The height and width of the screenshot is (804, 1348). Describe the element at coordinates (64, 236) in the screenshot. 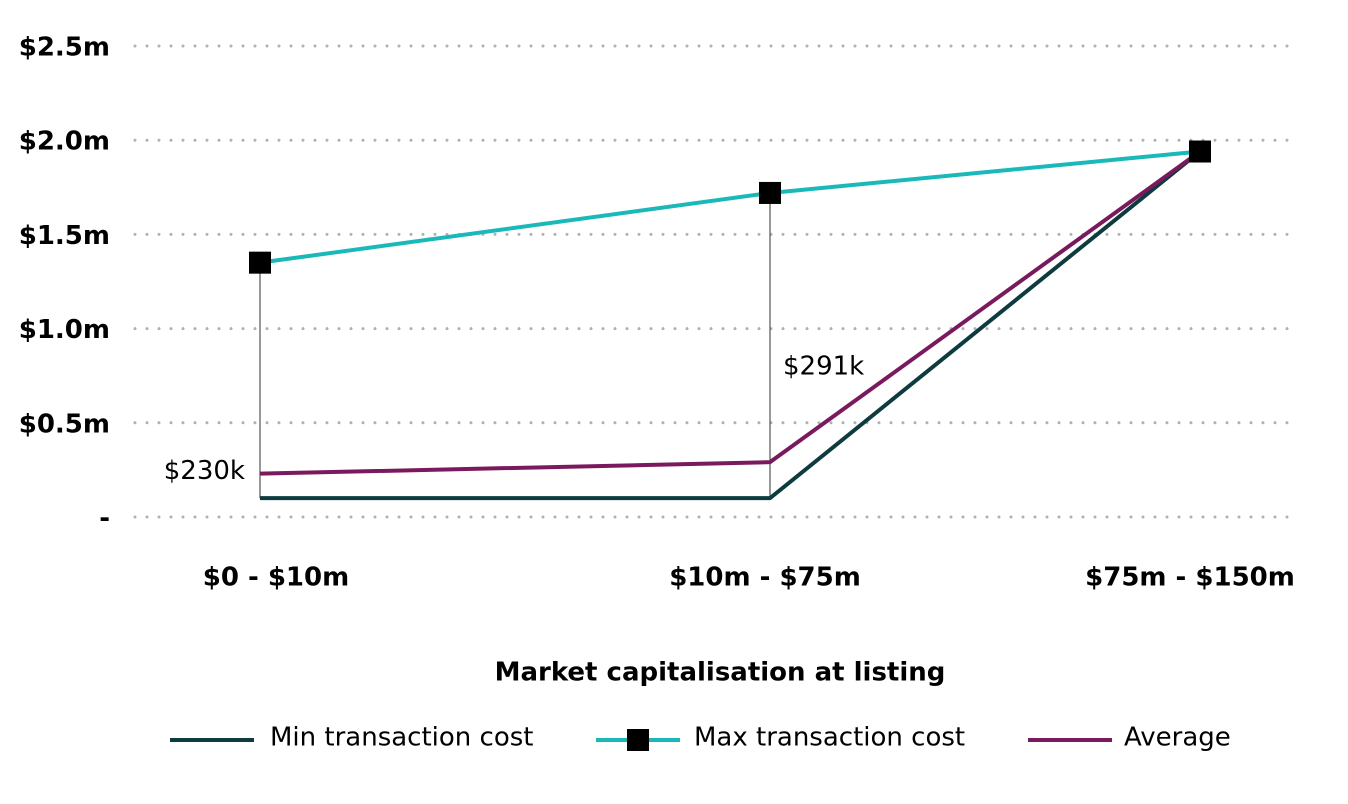

I see `y-tick-label: $1.5m` at that location.